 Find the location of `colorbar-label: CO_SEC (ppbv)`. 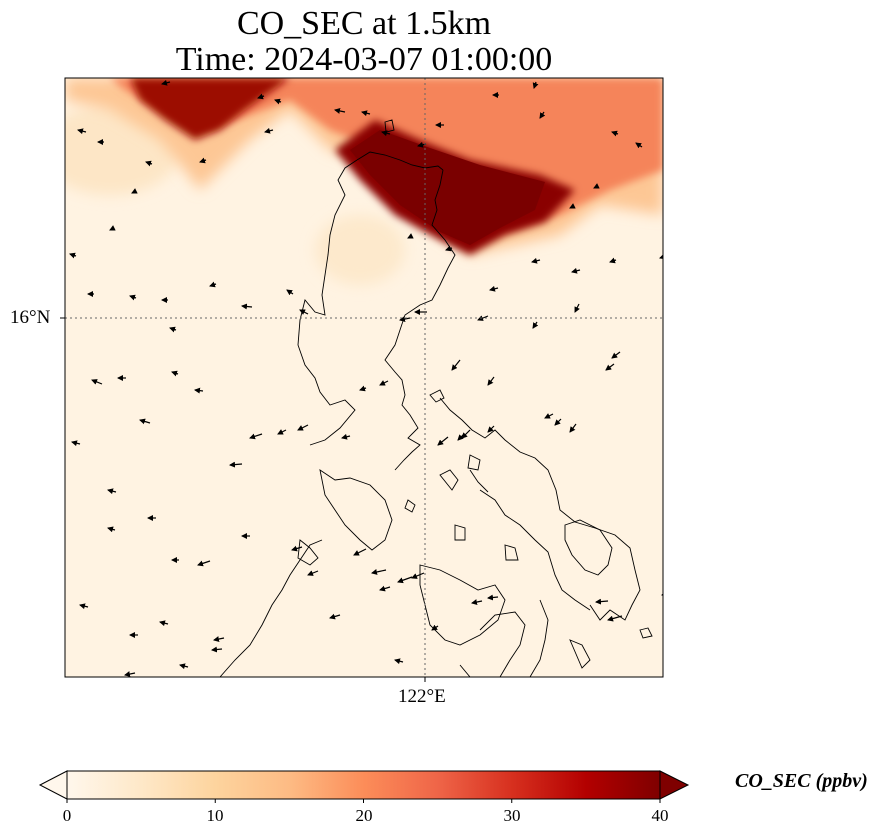

colorbar-label: CO_SEC (ppbv) is located at coordinates (801, 781).